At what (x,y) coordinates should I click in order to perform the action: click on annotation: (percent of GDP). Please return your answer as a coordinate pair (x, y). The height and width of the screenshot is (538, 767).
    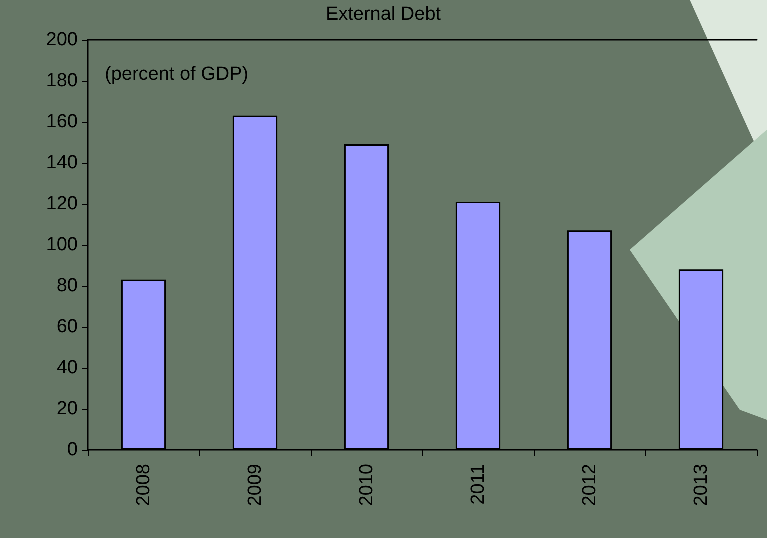
    Looking at the image, I should click on (177, 74).